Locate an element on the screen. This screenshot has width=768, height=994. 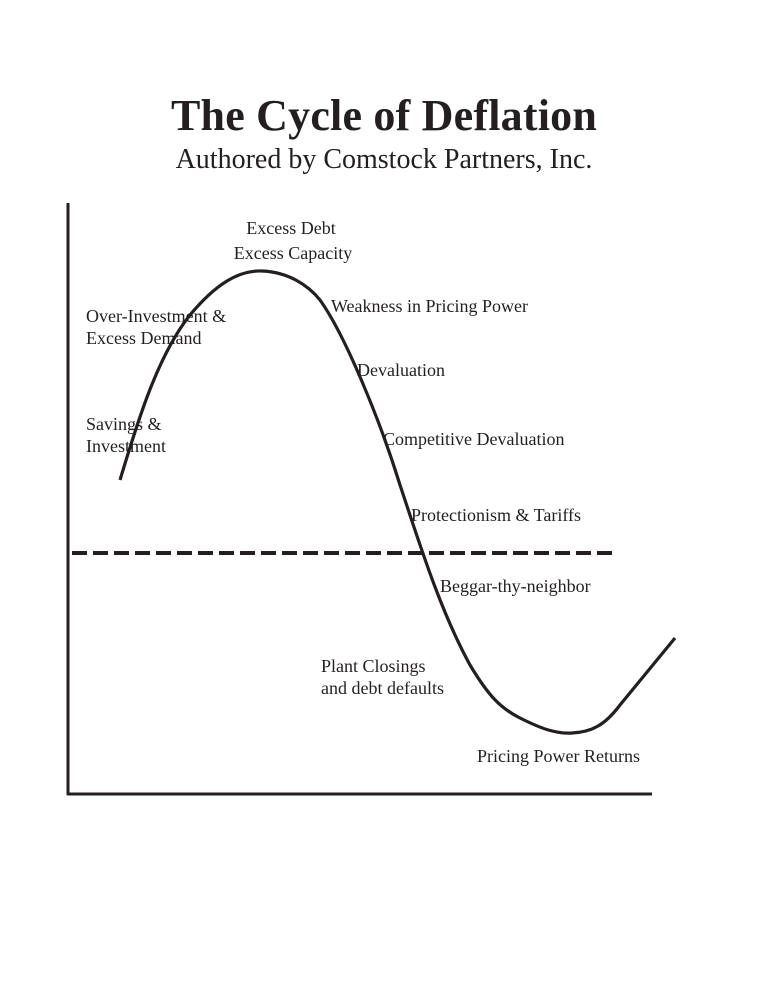
label-competitive-devaluation: Competitive Devaluation is located at coordinates (474, 439).